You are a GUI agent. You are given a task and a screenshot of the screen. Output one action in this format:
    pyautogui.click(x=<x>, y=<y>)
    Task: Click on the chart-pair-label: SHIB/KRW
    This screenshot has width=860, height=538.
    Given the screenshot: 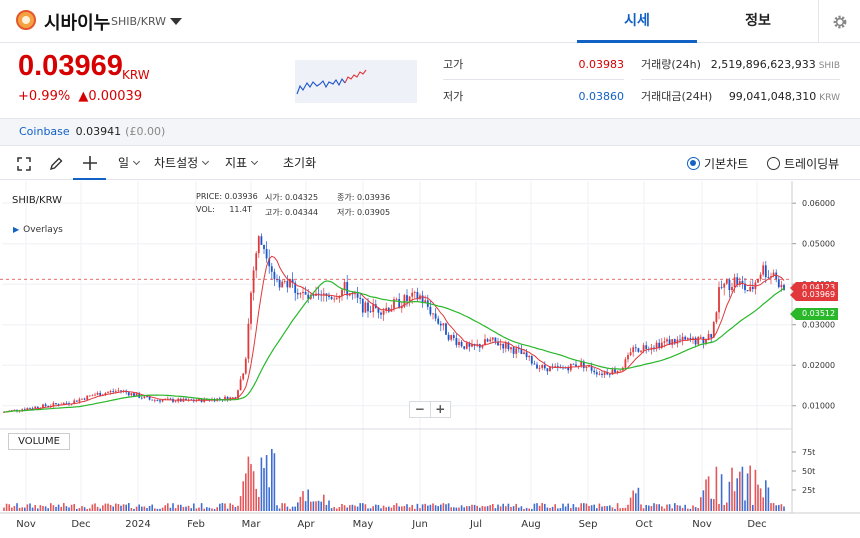 What is the action you would take?
    pyautogui.click(x=37, y=200)
    